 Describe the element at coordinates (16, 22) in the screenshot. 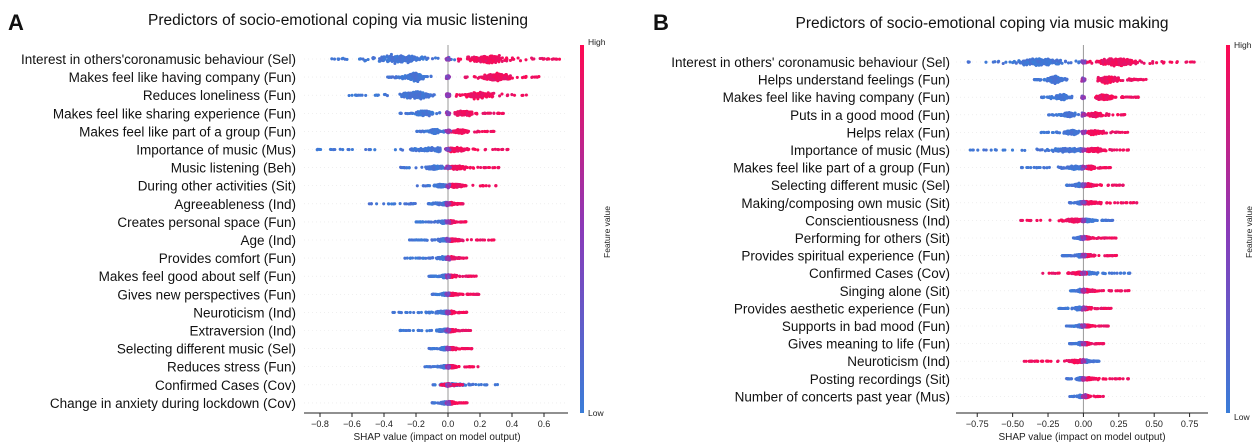

I see `panel-label-a: A` at that location.